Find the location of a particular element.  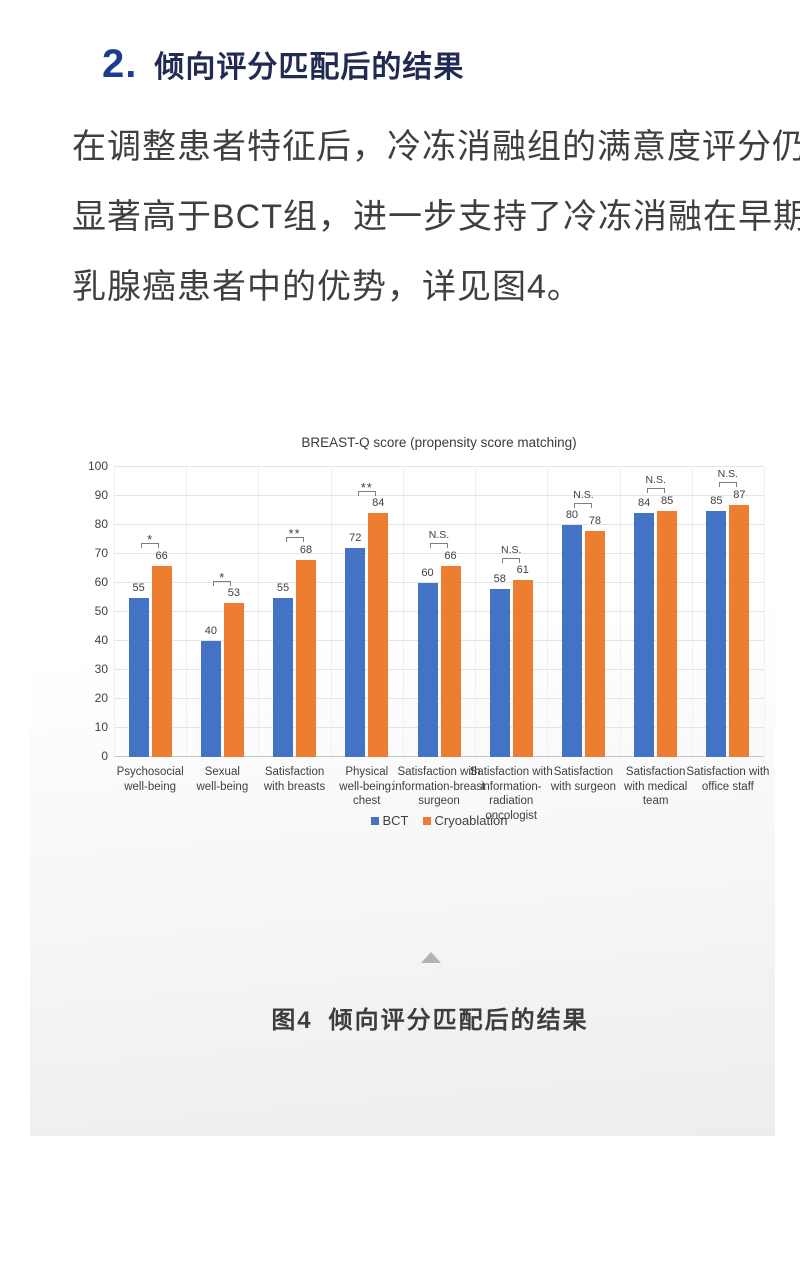

chart-legend: BCT Cryoablation is located at coordinates (439, 820).